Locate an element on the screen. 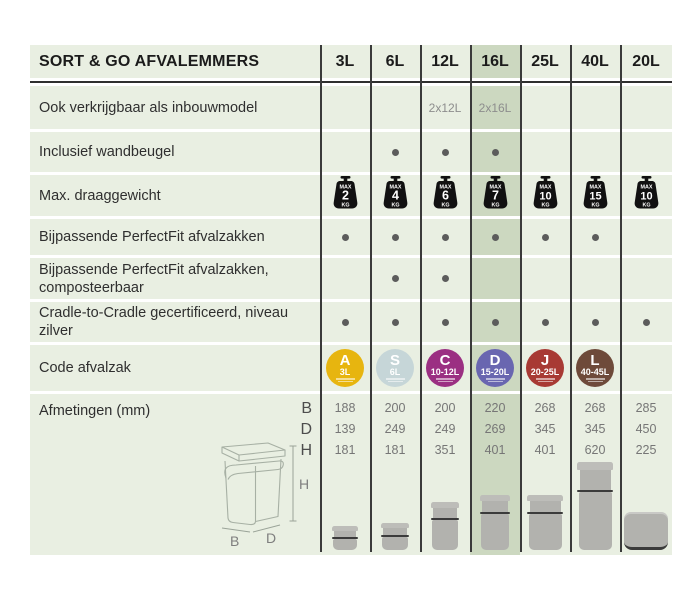 This screenshot has height=600, width=700. dimension-value: 401 is located at coordinates (545, 450).